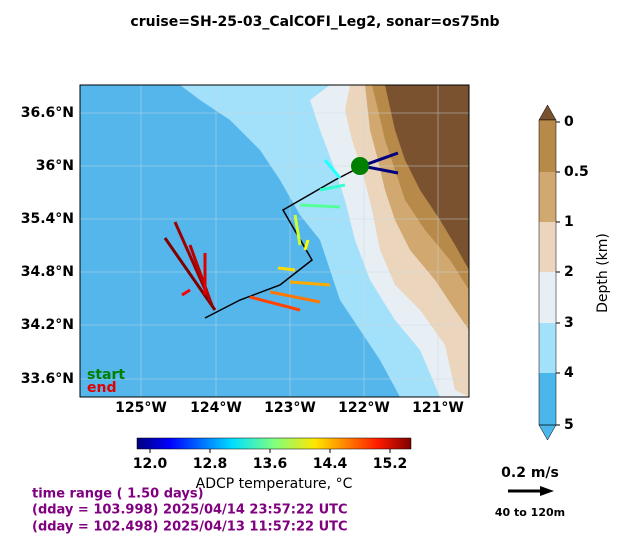 The width and height of the screenshot is (630, 540). Describe the element at coordinates (118, 494) in the screenshot. I see `time-range: time range ( 1.50 days)` at that location.